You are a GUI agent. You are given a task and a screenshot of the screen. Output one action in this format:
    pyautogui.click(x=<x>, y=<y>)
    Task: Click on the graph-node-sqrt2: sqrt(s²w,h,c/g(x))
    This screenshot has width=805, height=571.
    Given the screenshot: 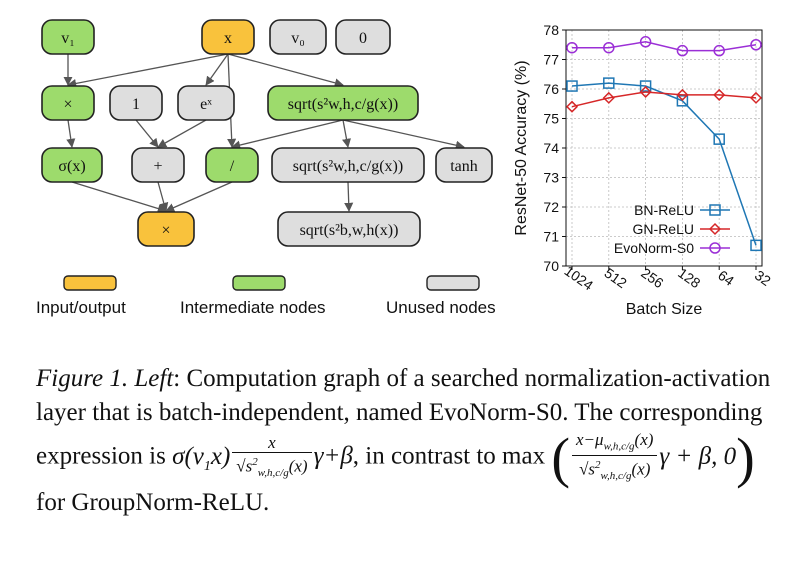 What is the action you would take?
    pyautogui.click(x=348, y=165)
    